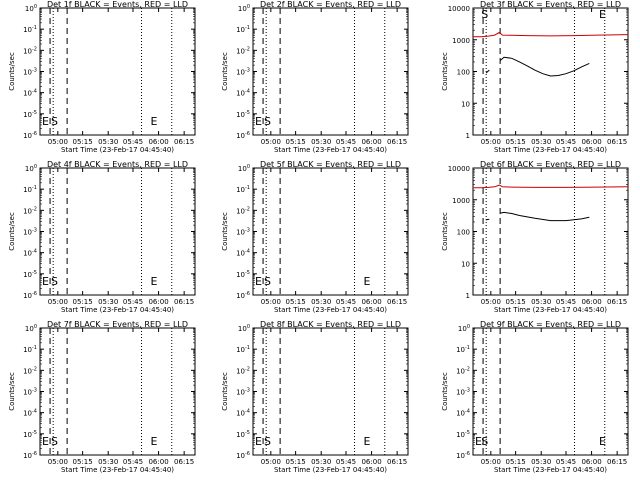  I want to click on series-line-lld, so click(551, 186).